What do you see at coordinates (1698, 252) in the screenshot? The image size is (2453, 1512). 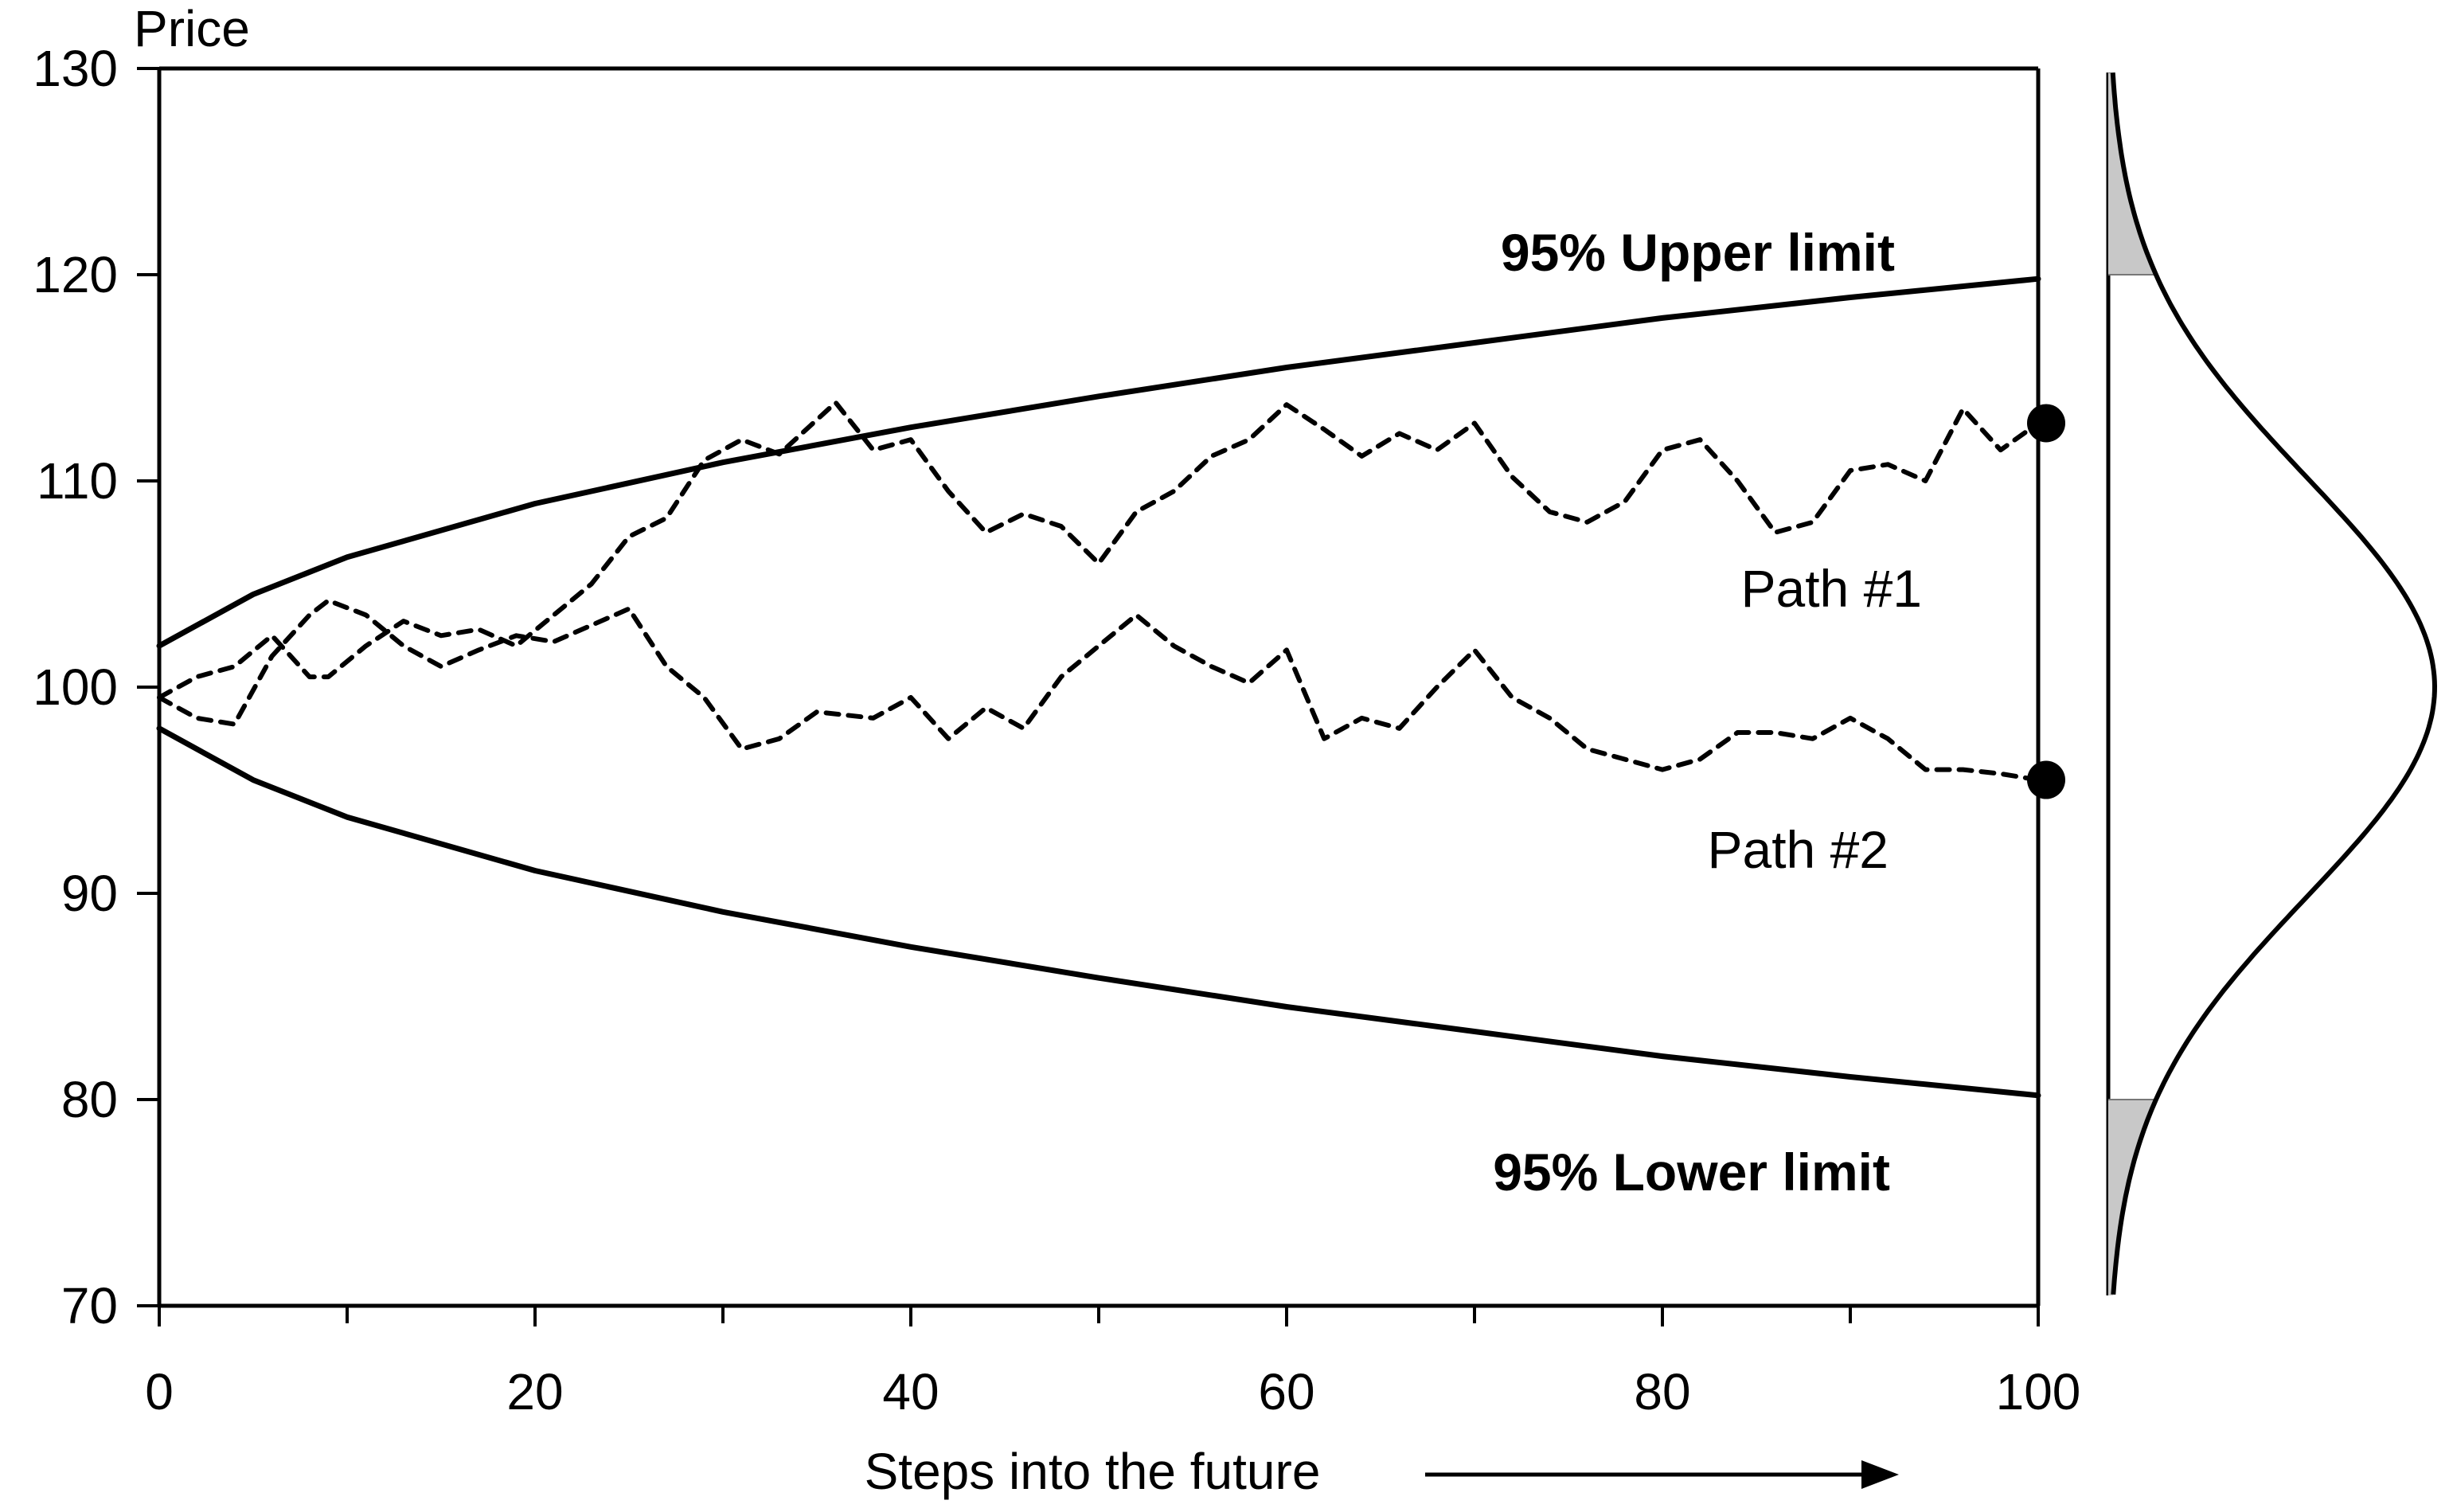 I see `upper-limit-label: 95% Upper limit` at bounding box center [1698, 252].